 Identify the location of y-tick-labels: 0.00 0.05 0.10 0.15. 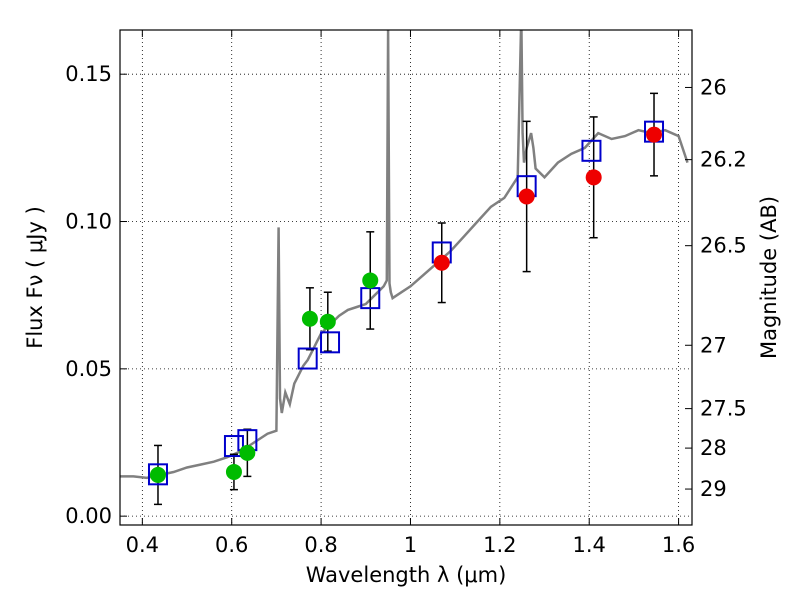
(88, 295).